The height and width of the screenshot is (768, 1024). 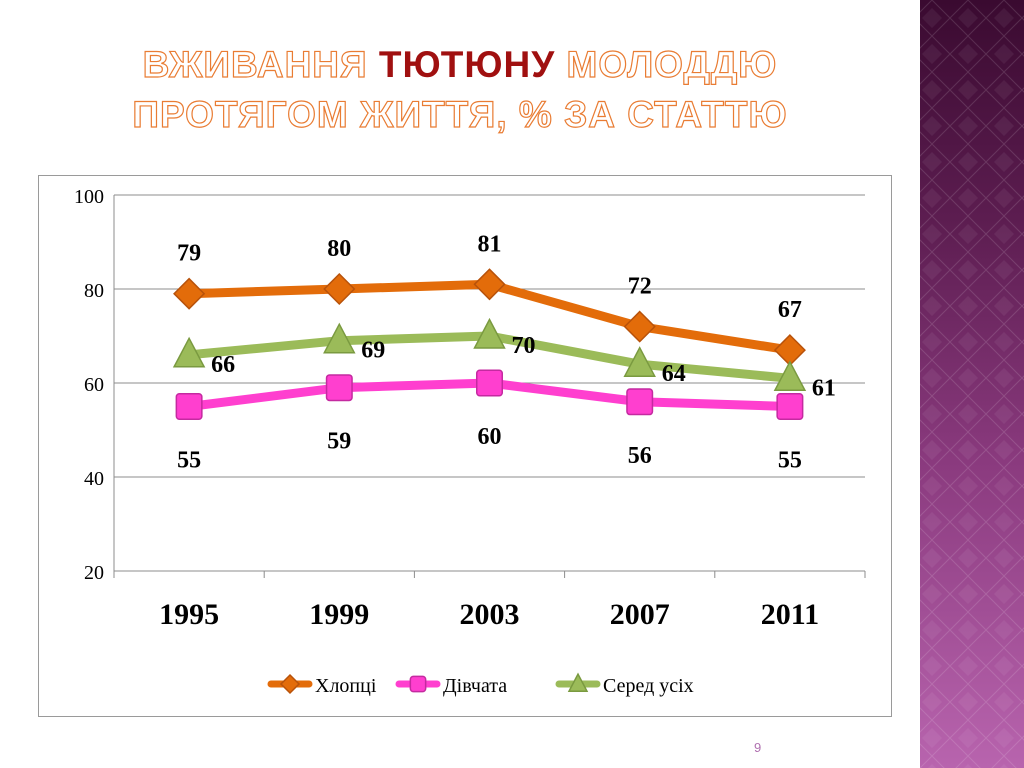 What do you see at coordinates (672, 64) in the screenshot?
I see `title-word-3: МОЛОДДЮ` at bounding box center [672, 64].